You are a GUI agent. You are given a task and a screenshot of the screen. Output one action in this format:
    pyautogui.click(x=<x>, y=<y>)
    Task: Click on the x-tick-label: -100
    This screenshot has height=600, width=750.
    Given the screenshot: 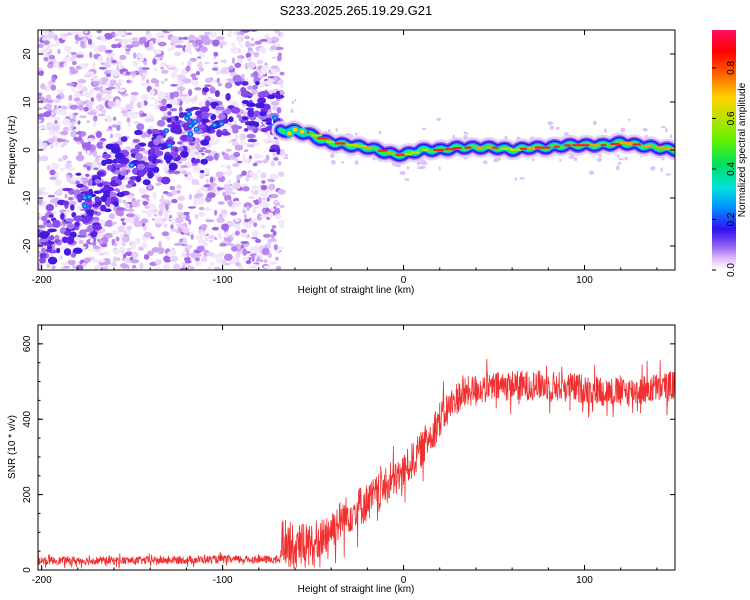 What is the action you would take?
    pyautogui.click(x=223, y=280)
    